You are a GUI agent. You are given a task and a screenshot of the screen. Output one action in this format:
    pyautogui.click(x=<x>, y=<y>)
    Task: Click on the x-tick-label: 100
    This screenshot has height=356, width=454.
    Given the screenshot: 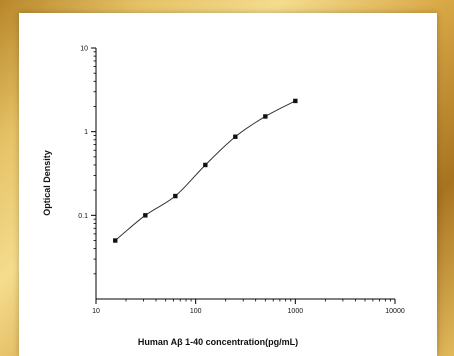 What is the action you would take?
    pyautogui.click(x=196, y=311)
    